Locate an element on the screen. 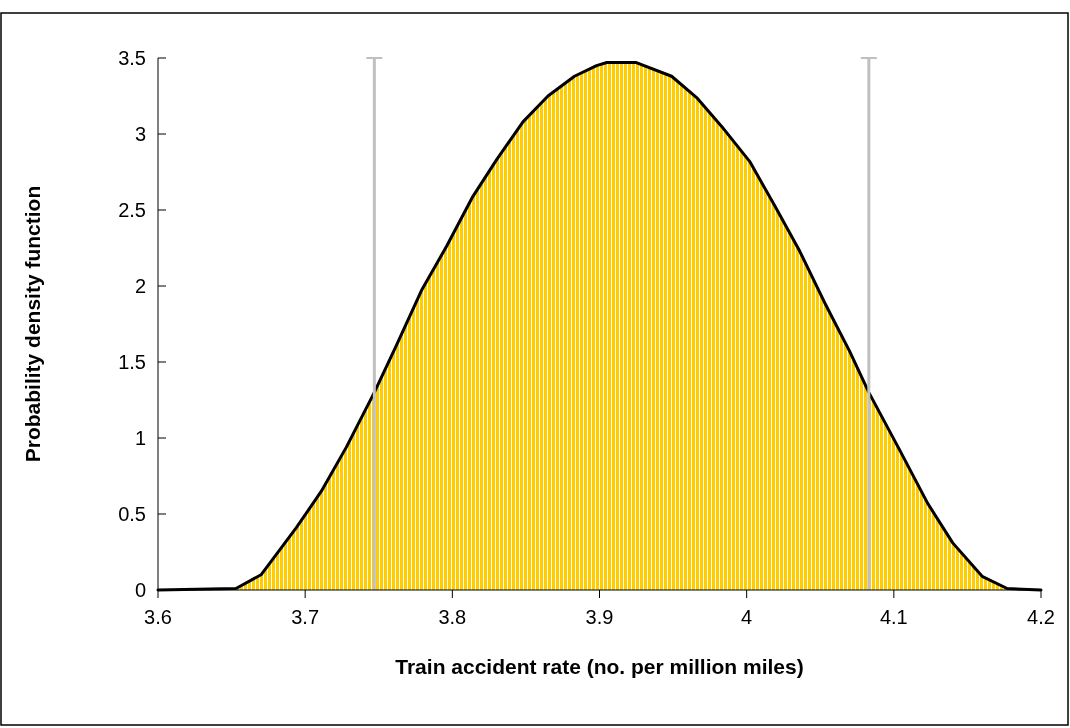  y-tick-label: 1 is located at coordinates (140, 438).